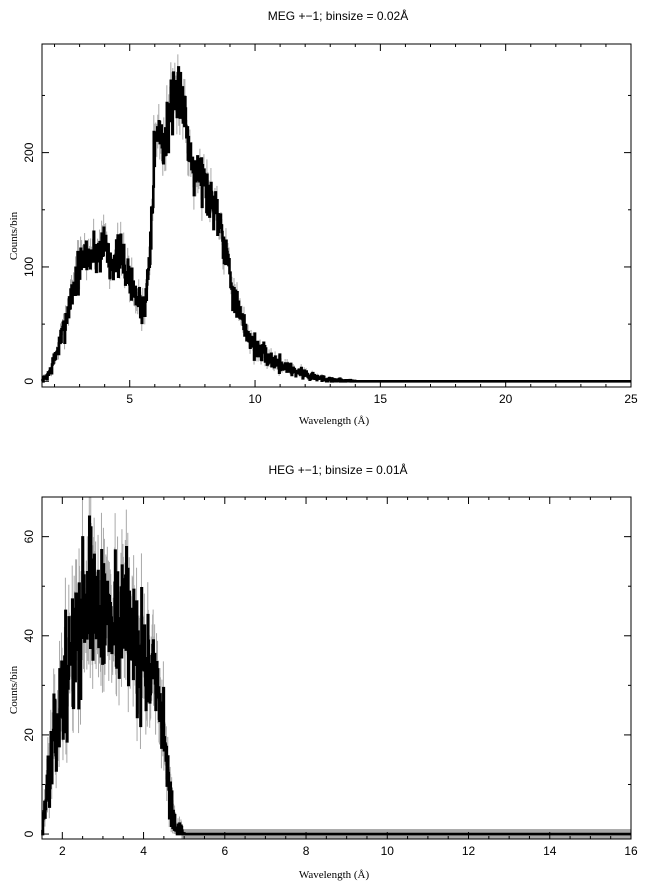  What do you see at coordinates (29, 636) in the screenshot?
I see `heg-y-tick-label: 40` at bounding box center [29, 636].